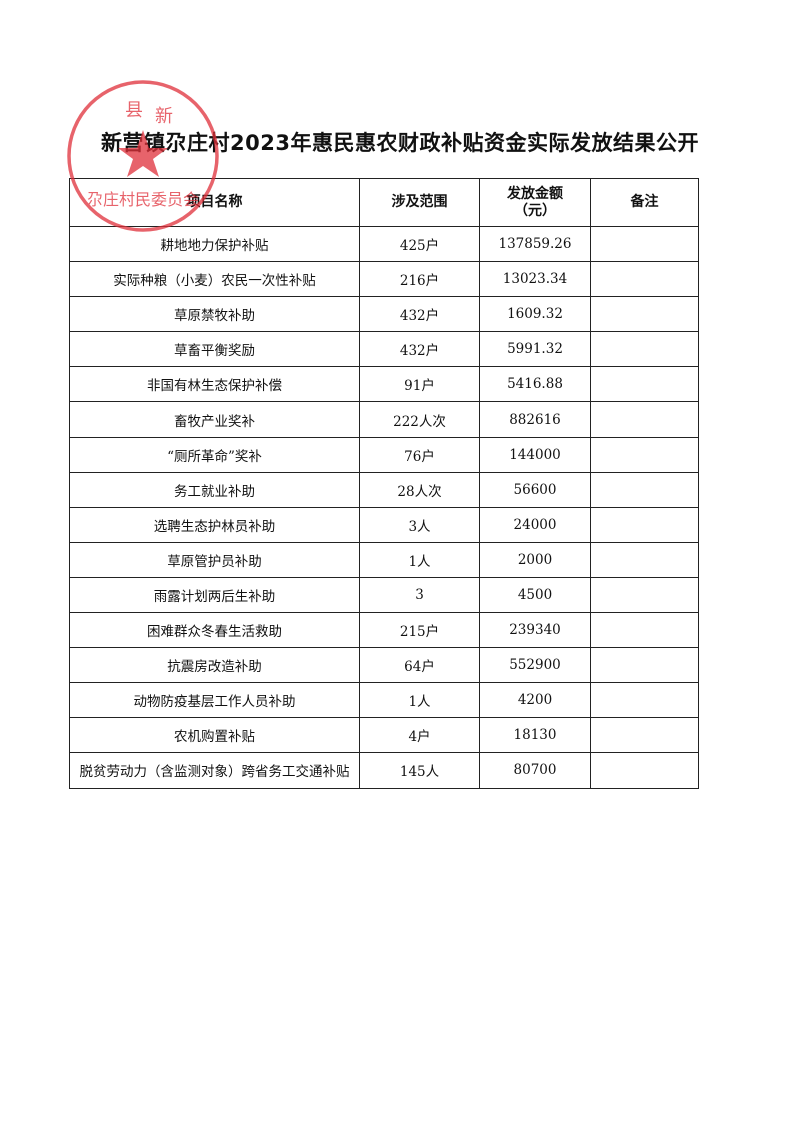 The width and height of the screenshot is (800, 1131). What do you see at coordinates (535, 419) in the screenshot?
I see `cell-amount: 882616` at bounding box center [535, 419].